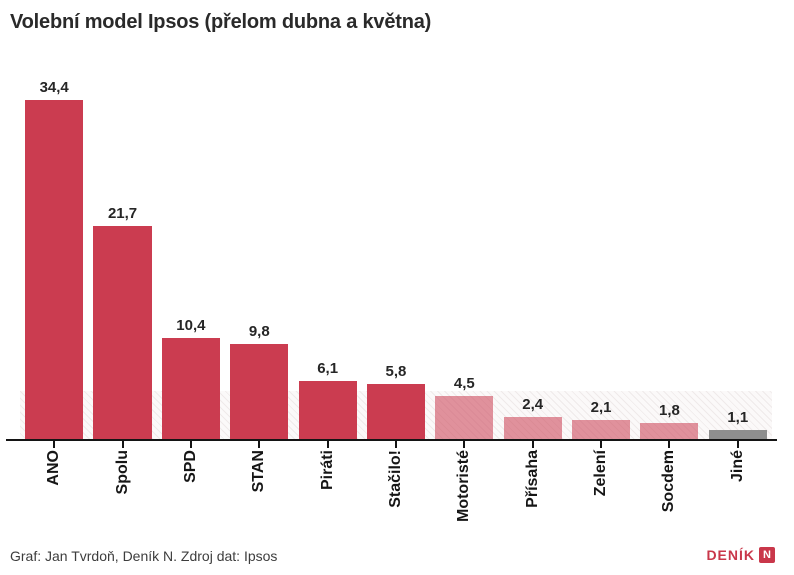 Image resolution: width=794 pixels, height=575 pixels. I want to click on x-label-cell: Jiné, so click(738, 498).